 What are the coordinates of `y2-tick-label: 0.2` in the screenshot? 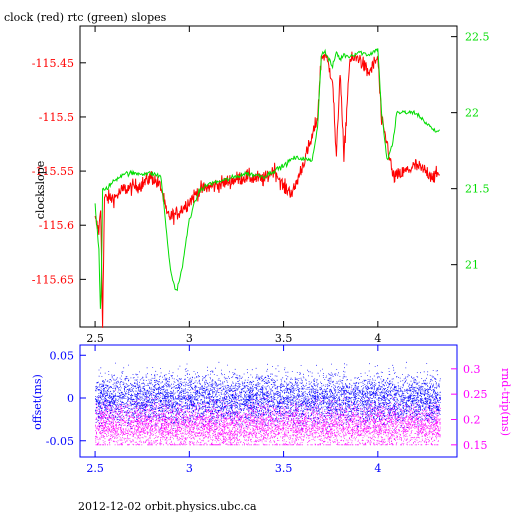 It's located at (472, 419).